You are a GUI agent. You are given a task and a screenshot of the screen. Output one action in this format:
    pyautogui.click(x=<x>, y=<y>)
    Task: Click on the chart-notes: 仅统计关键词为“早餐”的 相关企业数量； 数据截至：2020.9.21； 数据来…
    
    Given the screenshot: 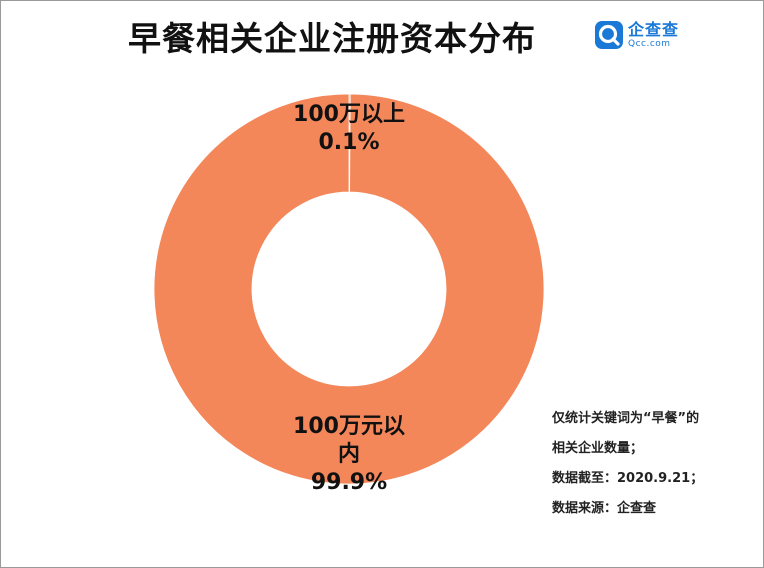 What is the action you would take?
    pyautogui.click(x=627, y=464)
    